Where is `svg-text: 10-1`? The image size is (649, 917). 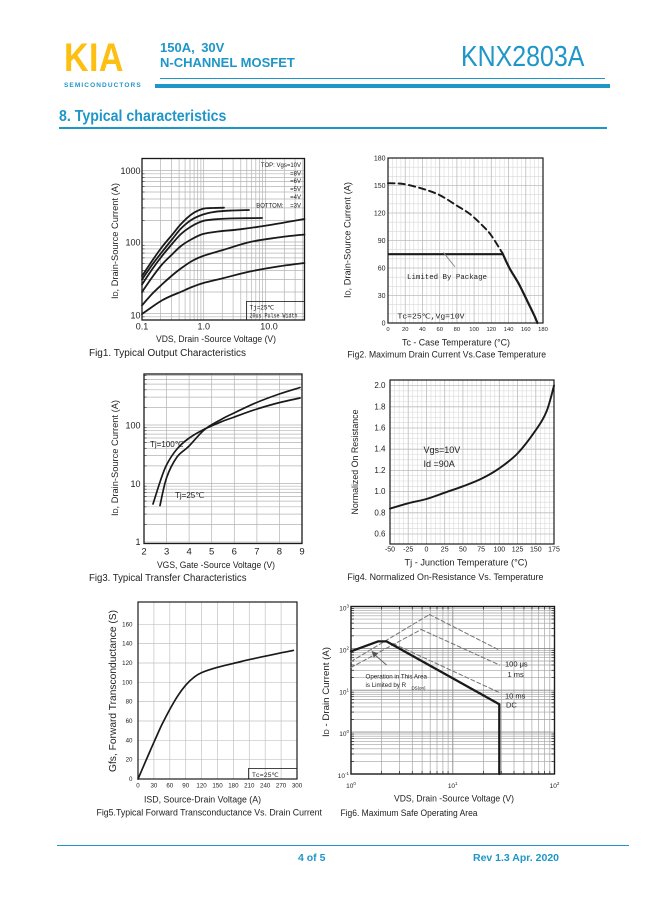 svg-text: 10-1 is located at coordinates (344, 775).